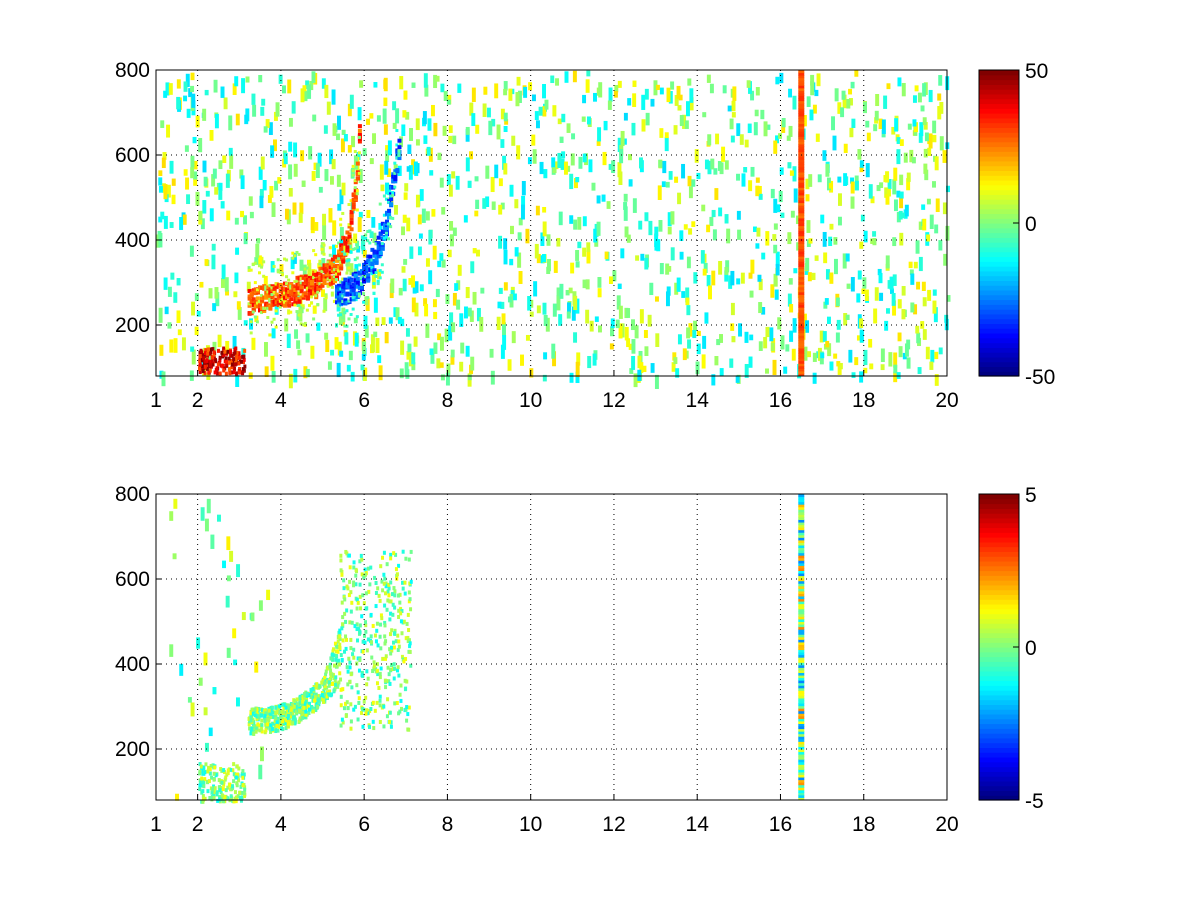 The image size is (1200, 900). I want to click on y-tick-label: 400, so click(132, 664).